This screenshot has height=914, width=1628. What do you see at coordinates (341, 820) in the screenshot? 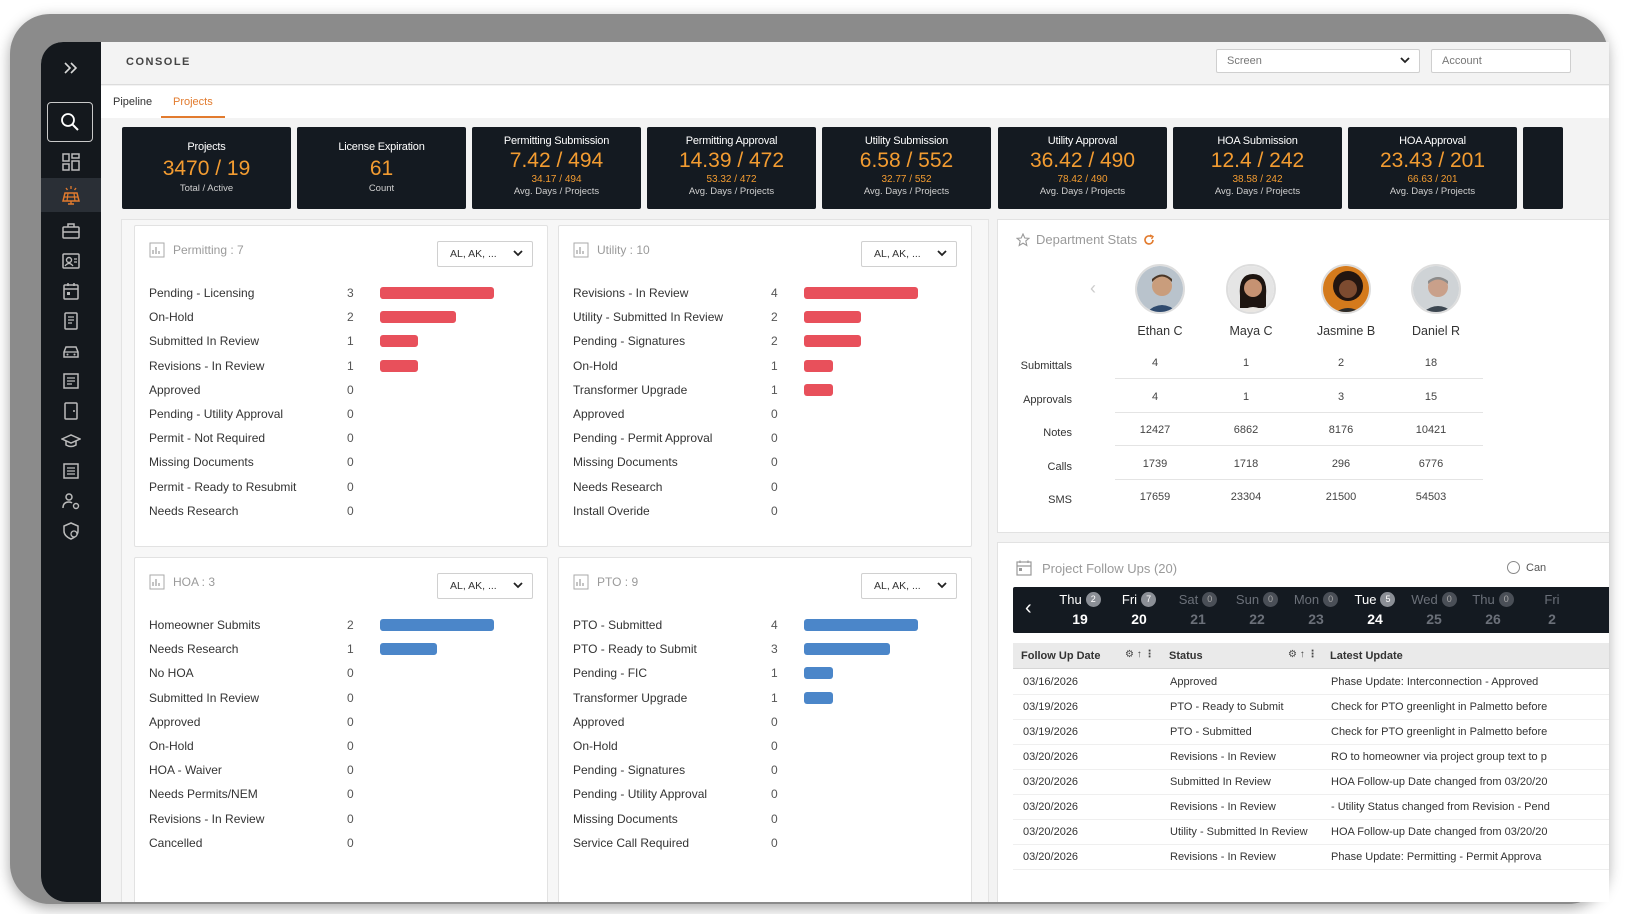
I see `list-item: Revisions - In Review 0` at bounding box center [341, 820].